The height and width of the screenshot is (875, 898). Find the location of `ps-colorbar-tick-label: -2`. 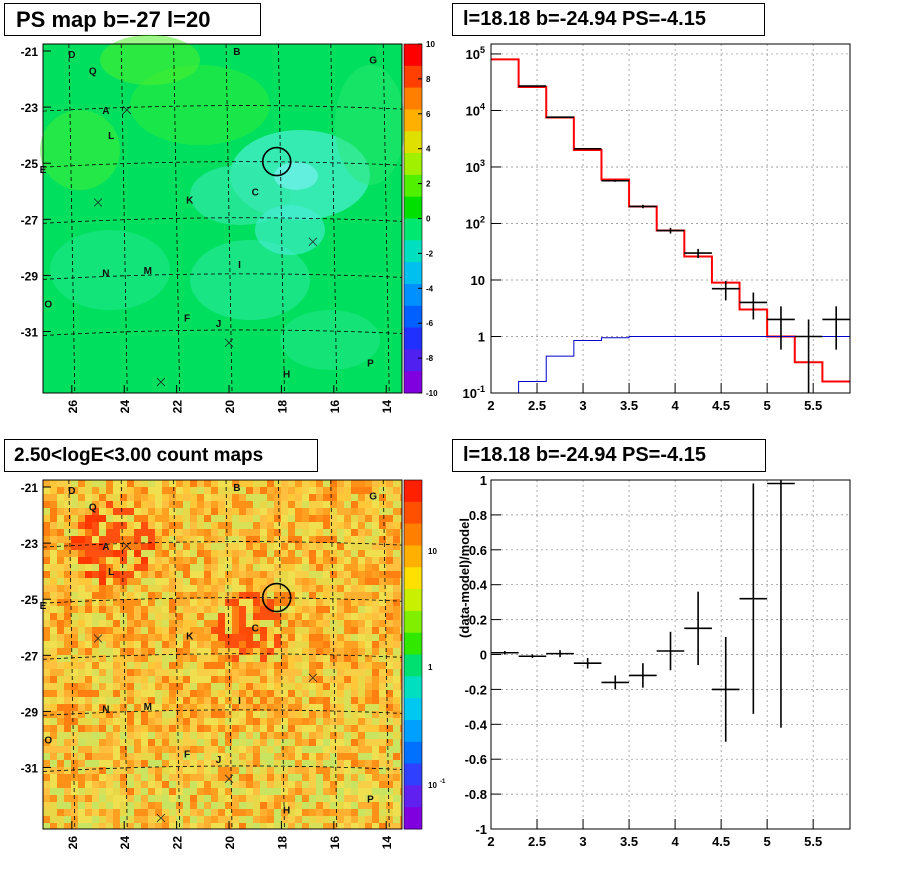

ps-colorbar-tick-label: -2 is located at coordinates (430, 253).